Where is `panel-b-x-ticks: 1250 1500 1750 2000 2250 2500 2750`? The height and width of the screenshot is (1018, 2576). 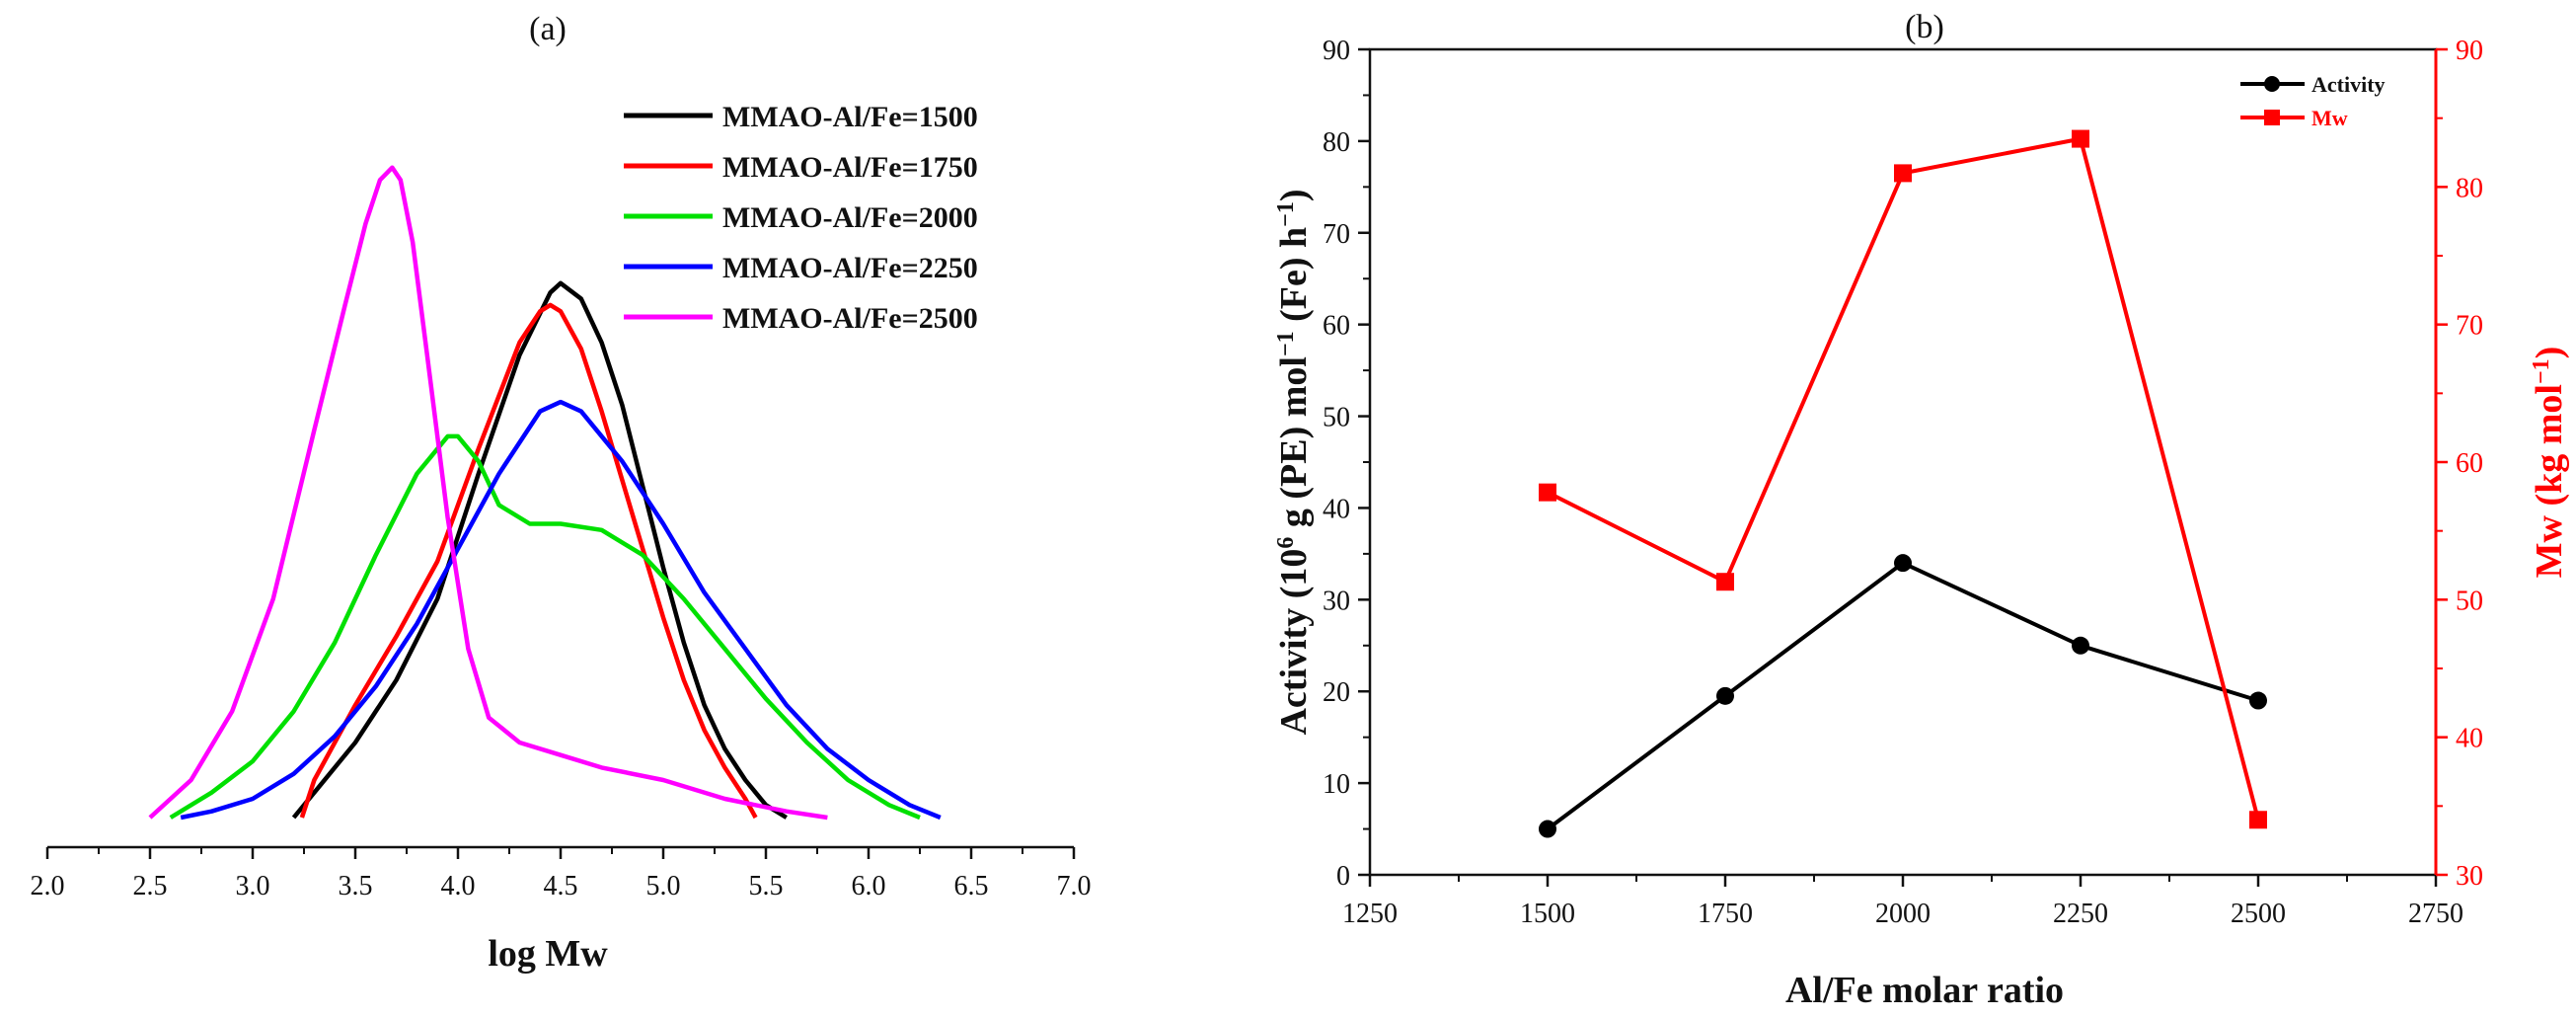 panel-b-x-ticks: 1250 1500 1750 2000 2250 2500 2750 is located at coordinates (1903, 902).